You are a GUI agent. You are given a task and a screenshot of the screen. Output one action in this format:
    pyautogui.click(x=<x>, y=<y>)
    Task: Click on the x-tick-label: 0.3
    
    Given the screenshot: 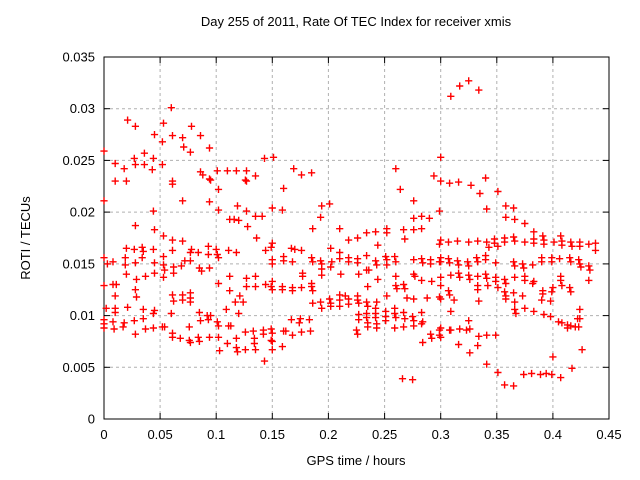 What is the action you would take?
    pyautogui.click(x=441, y=434)
    